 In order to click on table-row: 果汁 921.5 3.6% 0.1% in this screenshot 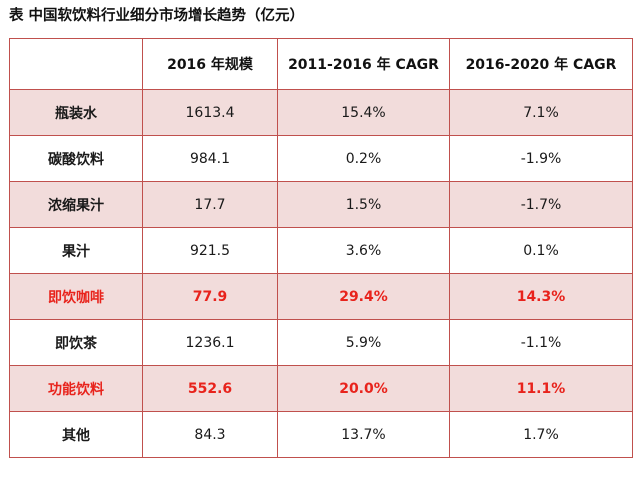, I will do `click(321, 250)`.